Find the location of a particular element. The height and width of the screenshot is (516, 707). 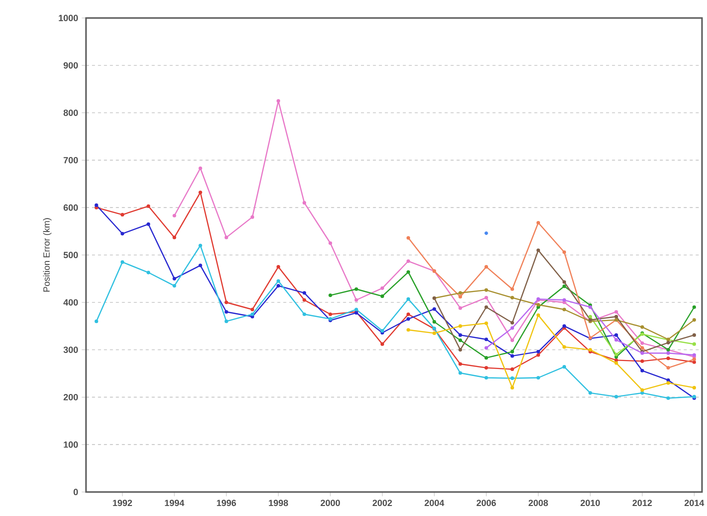

y-tick-label: 600 is located at coordinates (71, 207).